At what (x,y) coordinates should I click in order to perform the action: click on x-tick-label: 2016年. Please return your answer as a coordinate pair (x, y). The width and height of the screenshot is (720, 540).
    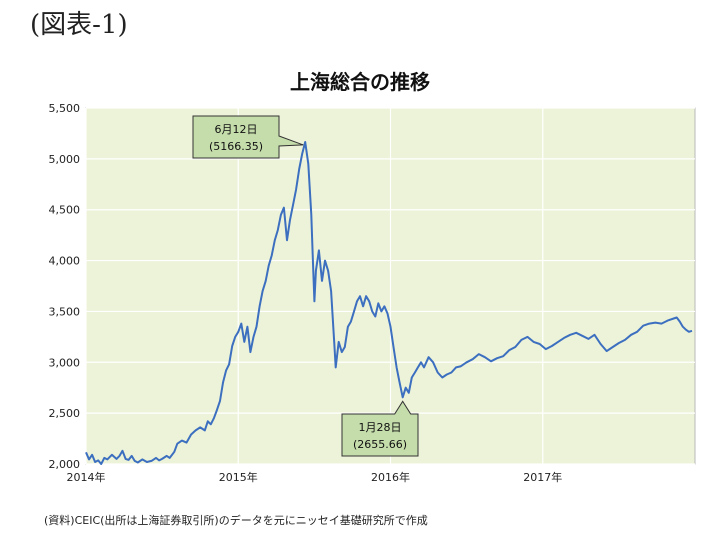
    Looking at the image, I should click on (390, 477).